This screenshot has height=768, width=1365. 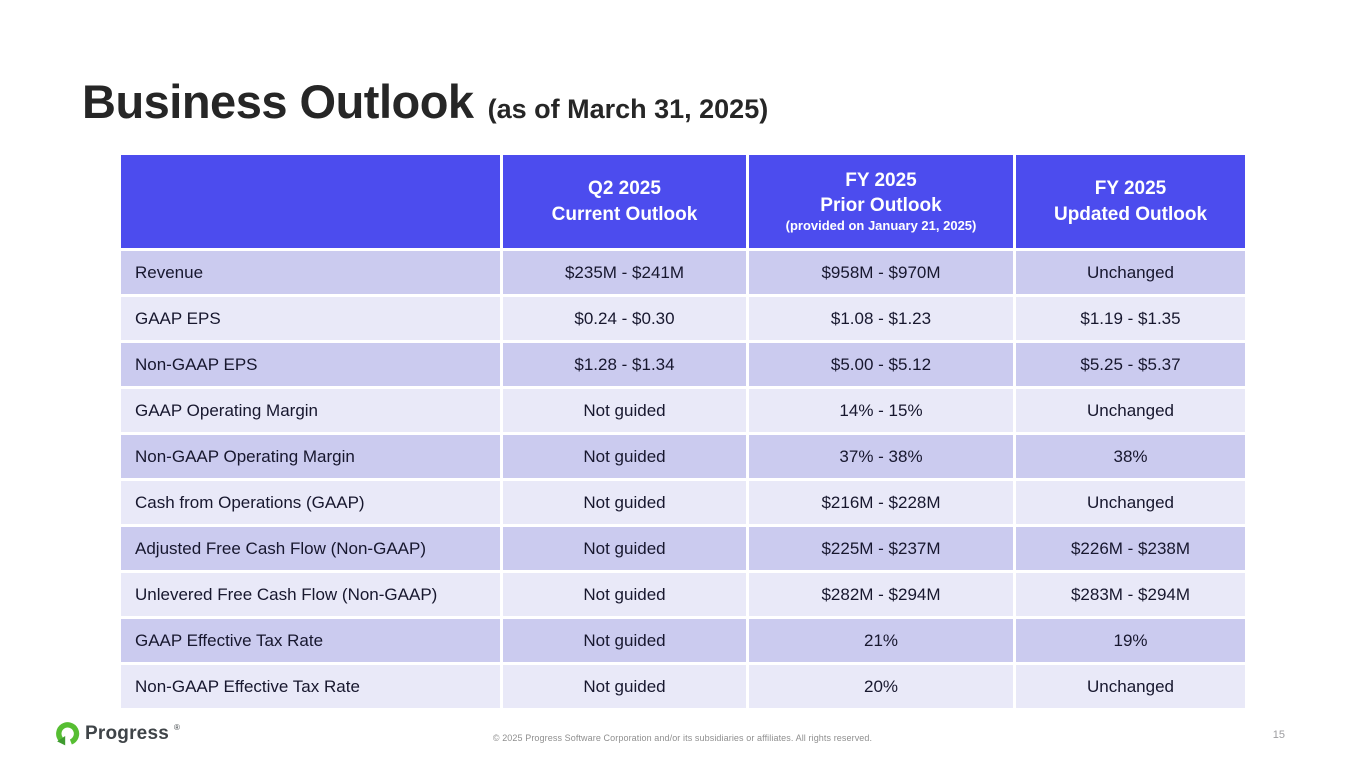 I want to click on row-label: GAAP Operating Margin, so click(x=310, y=410).